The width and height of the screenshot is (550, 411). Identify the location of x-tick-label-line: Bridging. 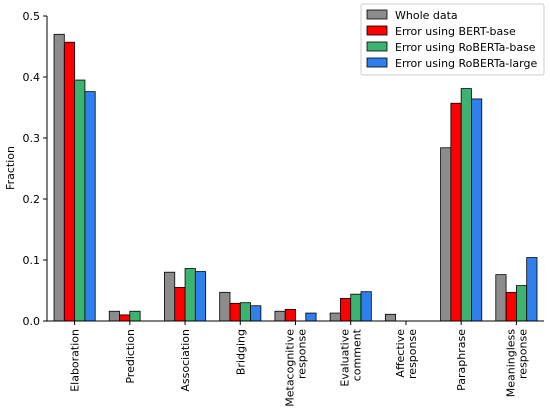
(240, 352).